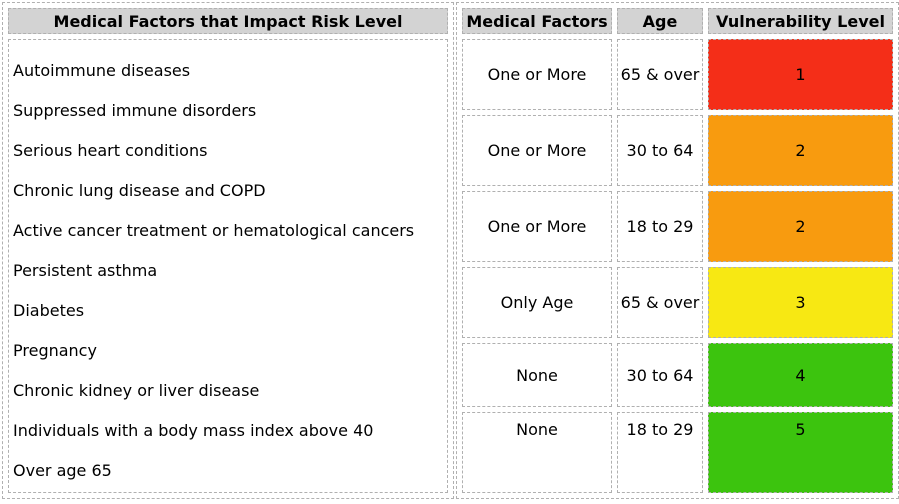  Describe the element at coordinates (800, 375) in the screenshot. I see `cell-vulnerability-level: 4` at that location.